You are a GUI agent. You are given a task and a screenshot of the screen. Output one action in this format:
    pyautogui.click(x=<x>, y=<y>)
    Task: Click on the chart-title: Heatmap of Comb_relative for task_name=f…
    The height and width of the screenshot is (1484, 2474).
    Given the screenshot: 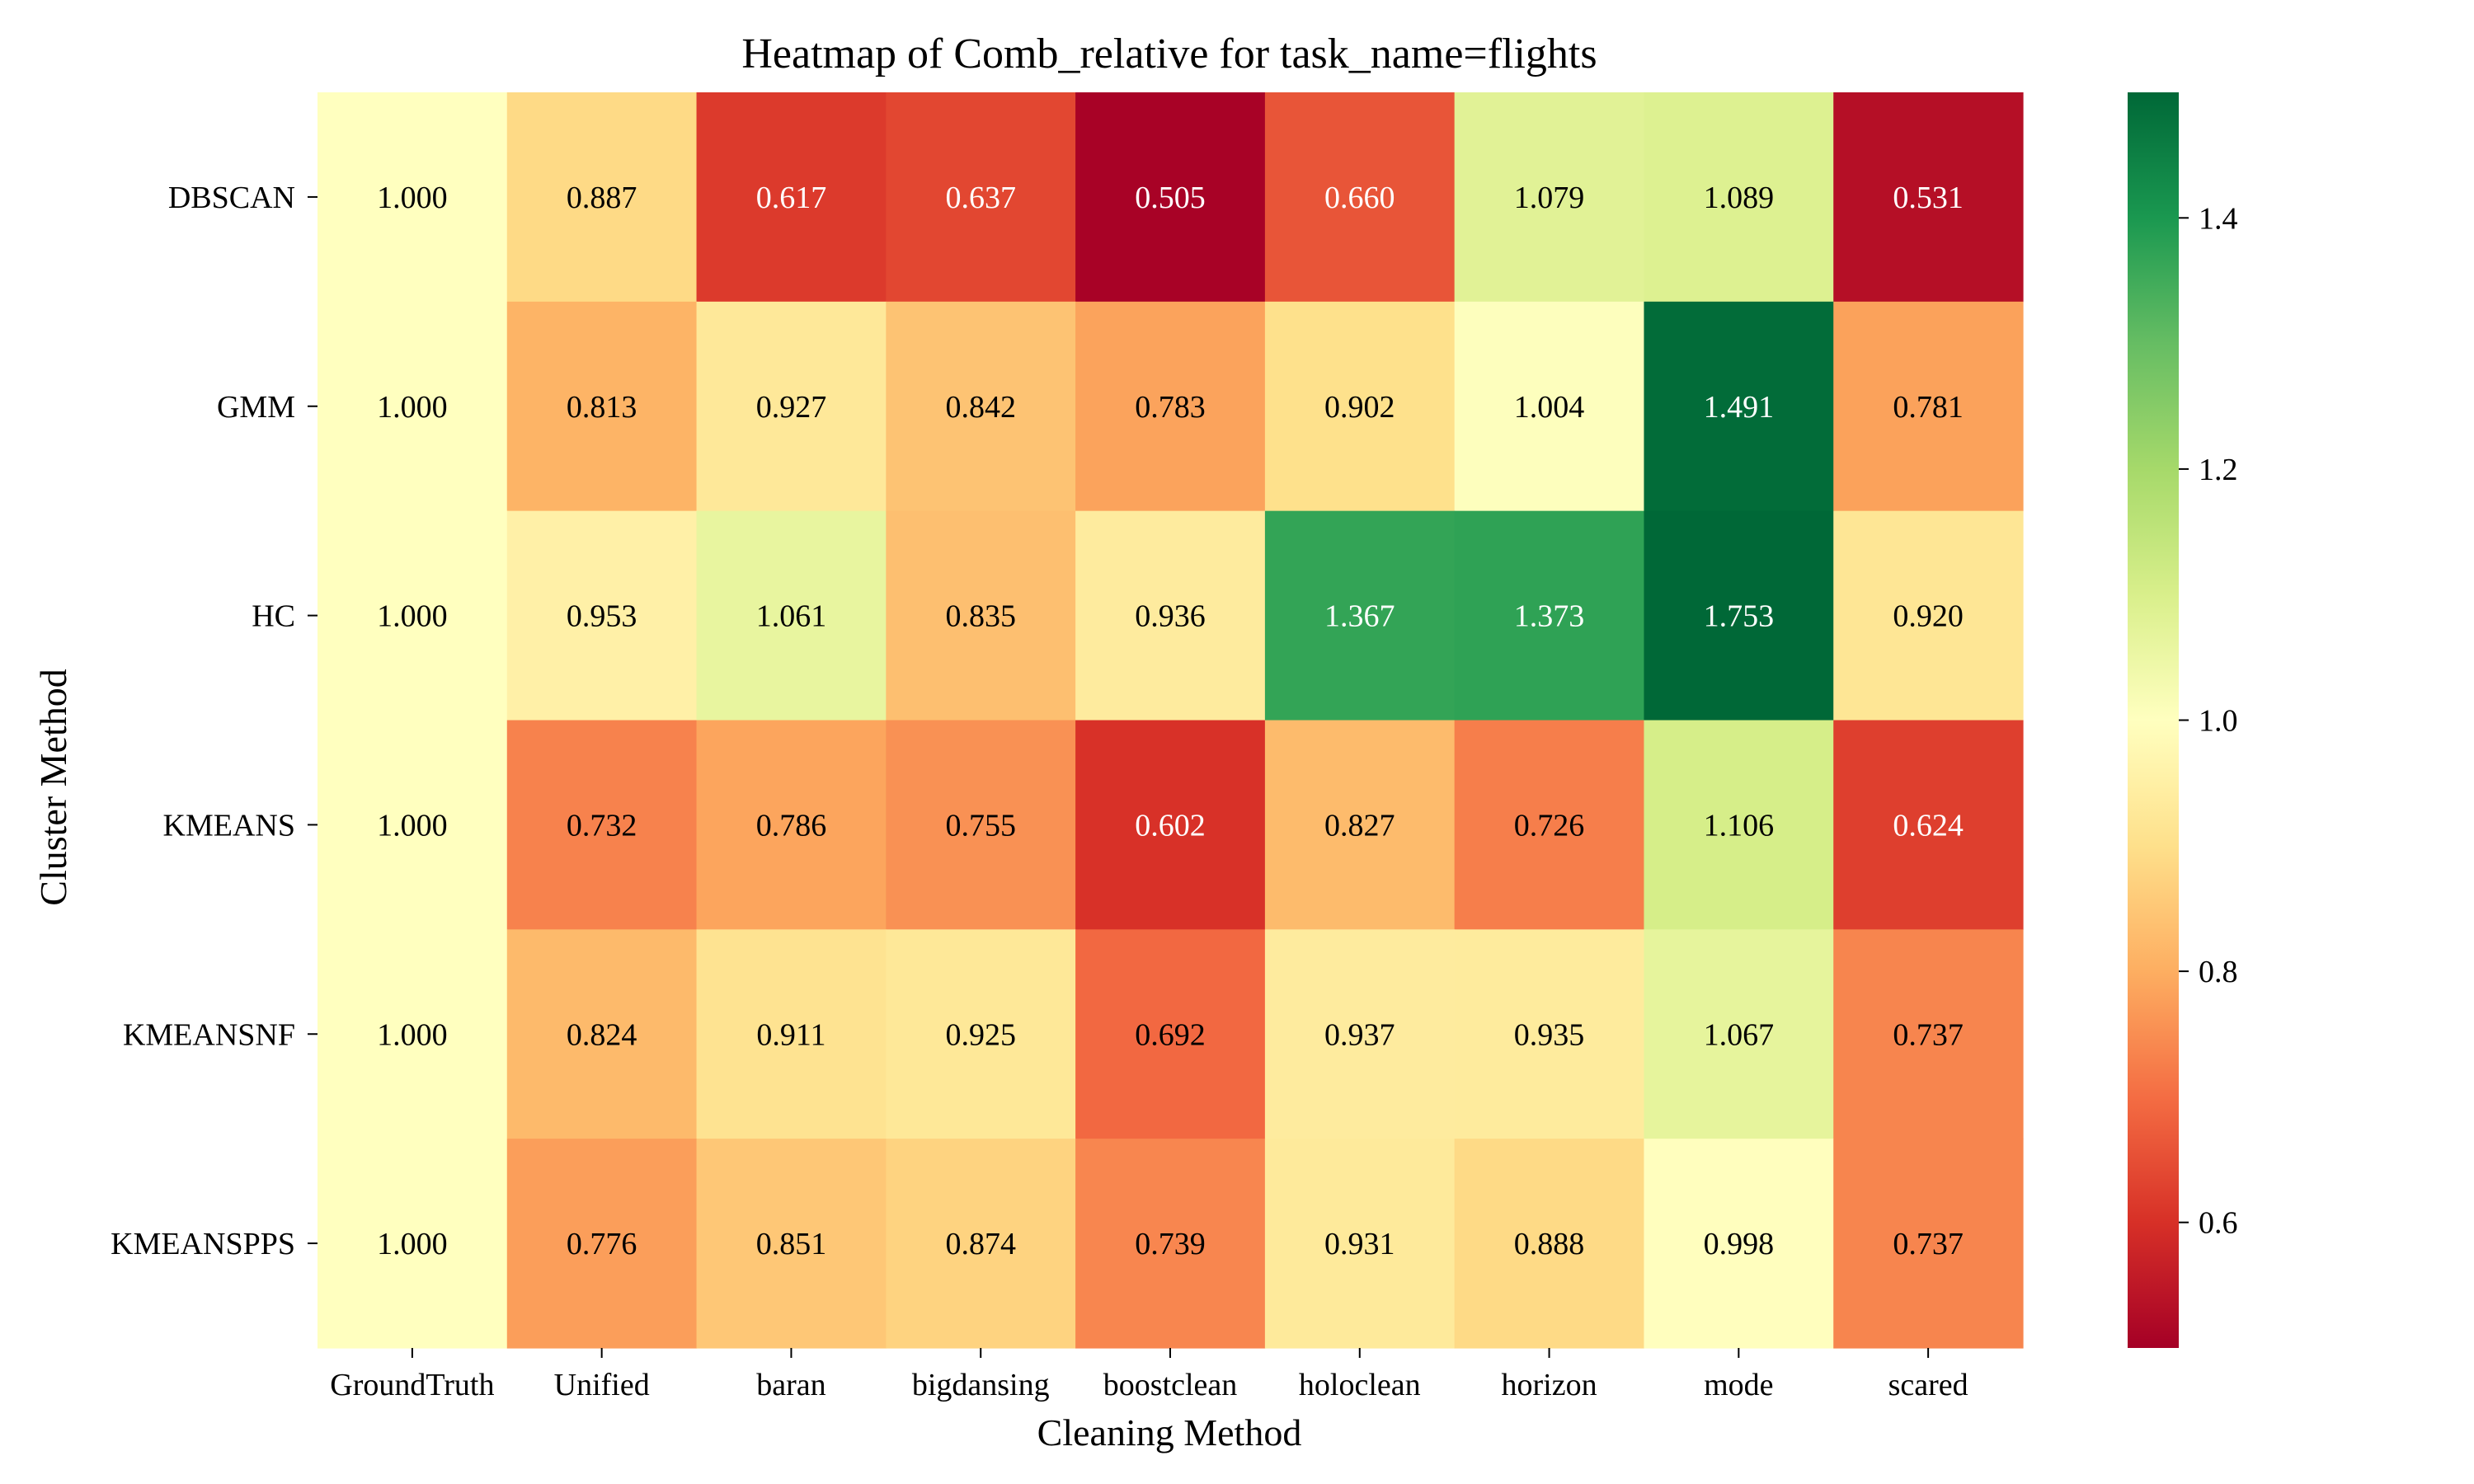 What is the action you would take?
    pyautogui.click(x=1169, y=54)
    